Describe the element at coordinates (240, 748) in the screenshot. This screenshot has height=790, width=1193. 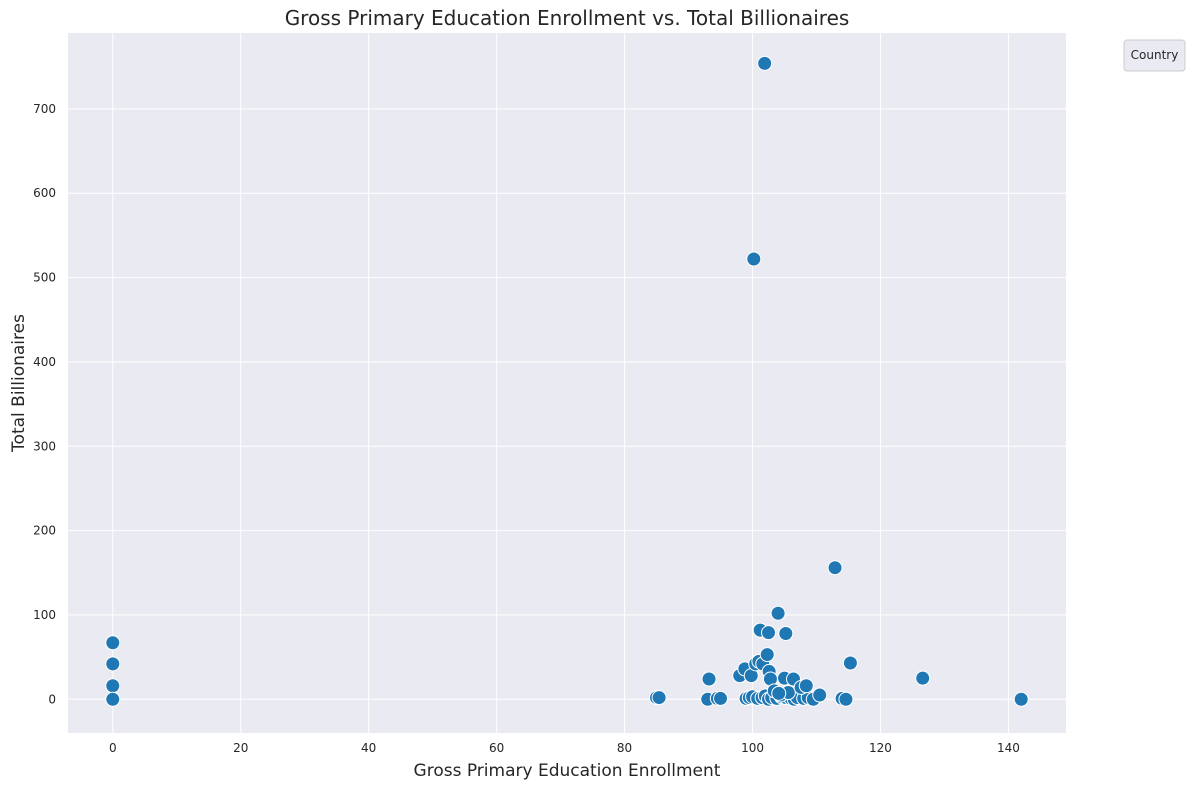
I see `x-tick-label: 20` at that location.